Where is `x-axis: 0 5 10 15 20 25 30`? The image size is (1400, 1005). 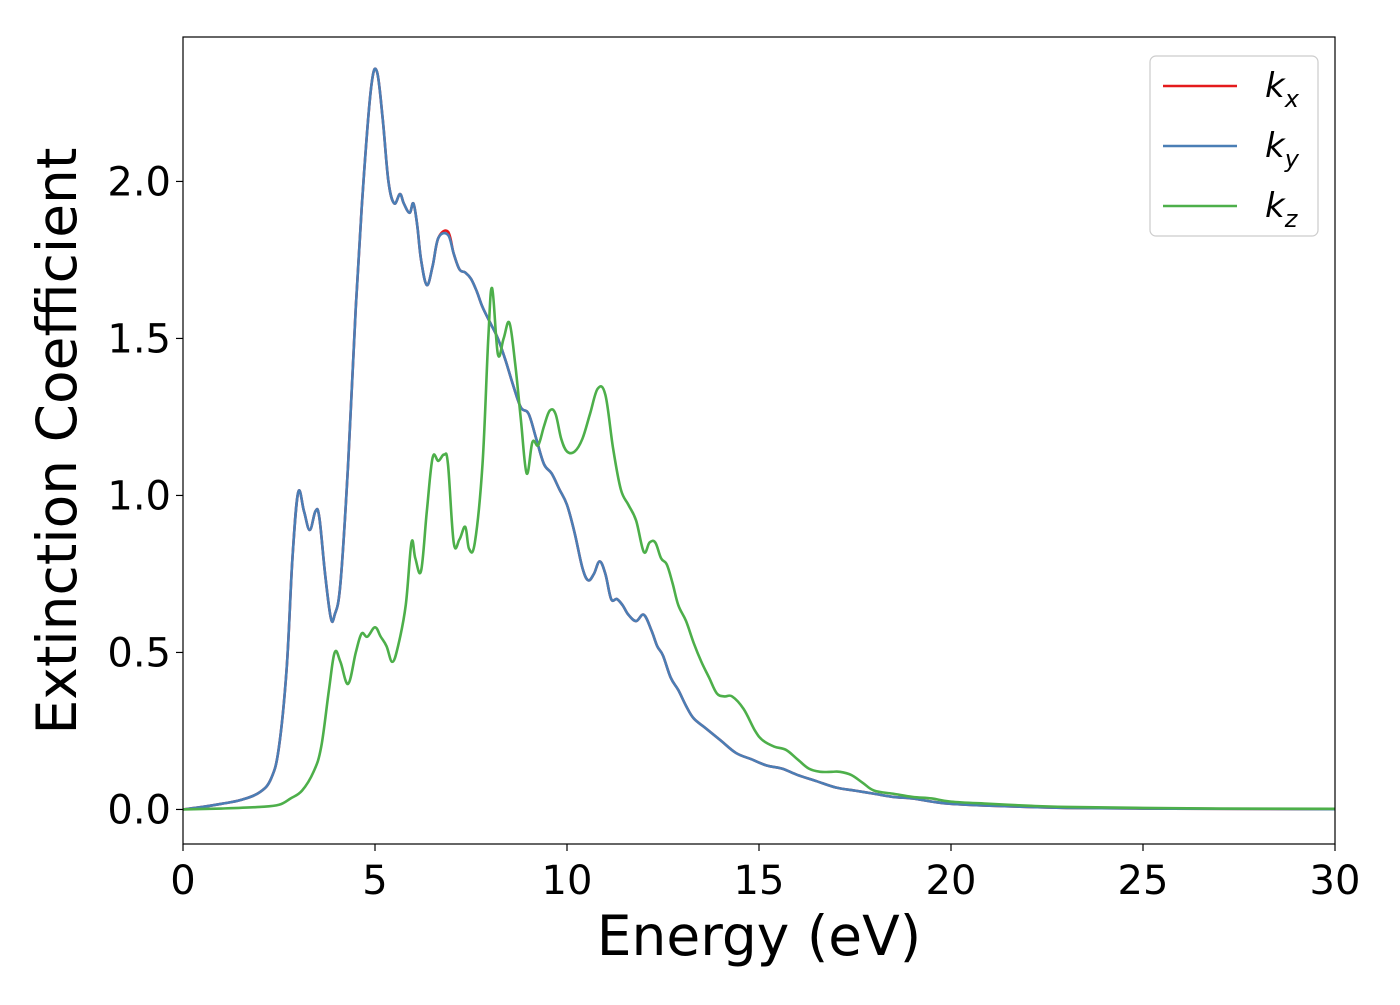
x-axis: 0 5 10 15 20 25 30 is located at coordinates (765, 874).